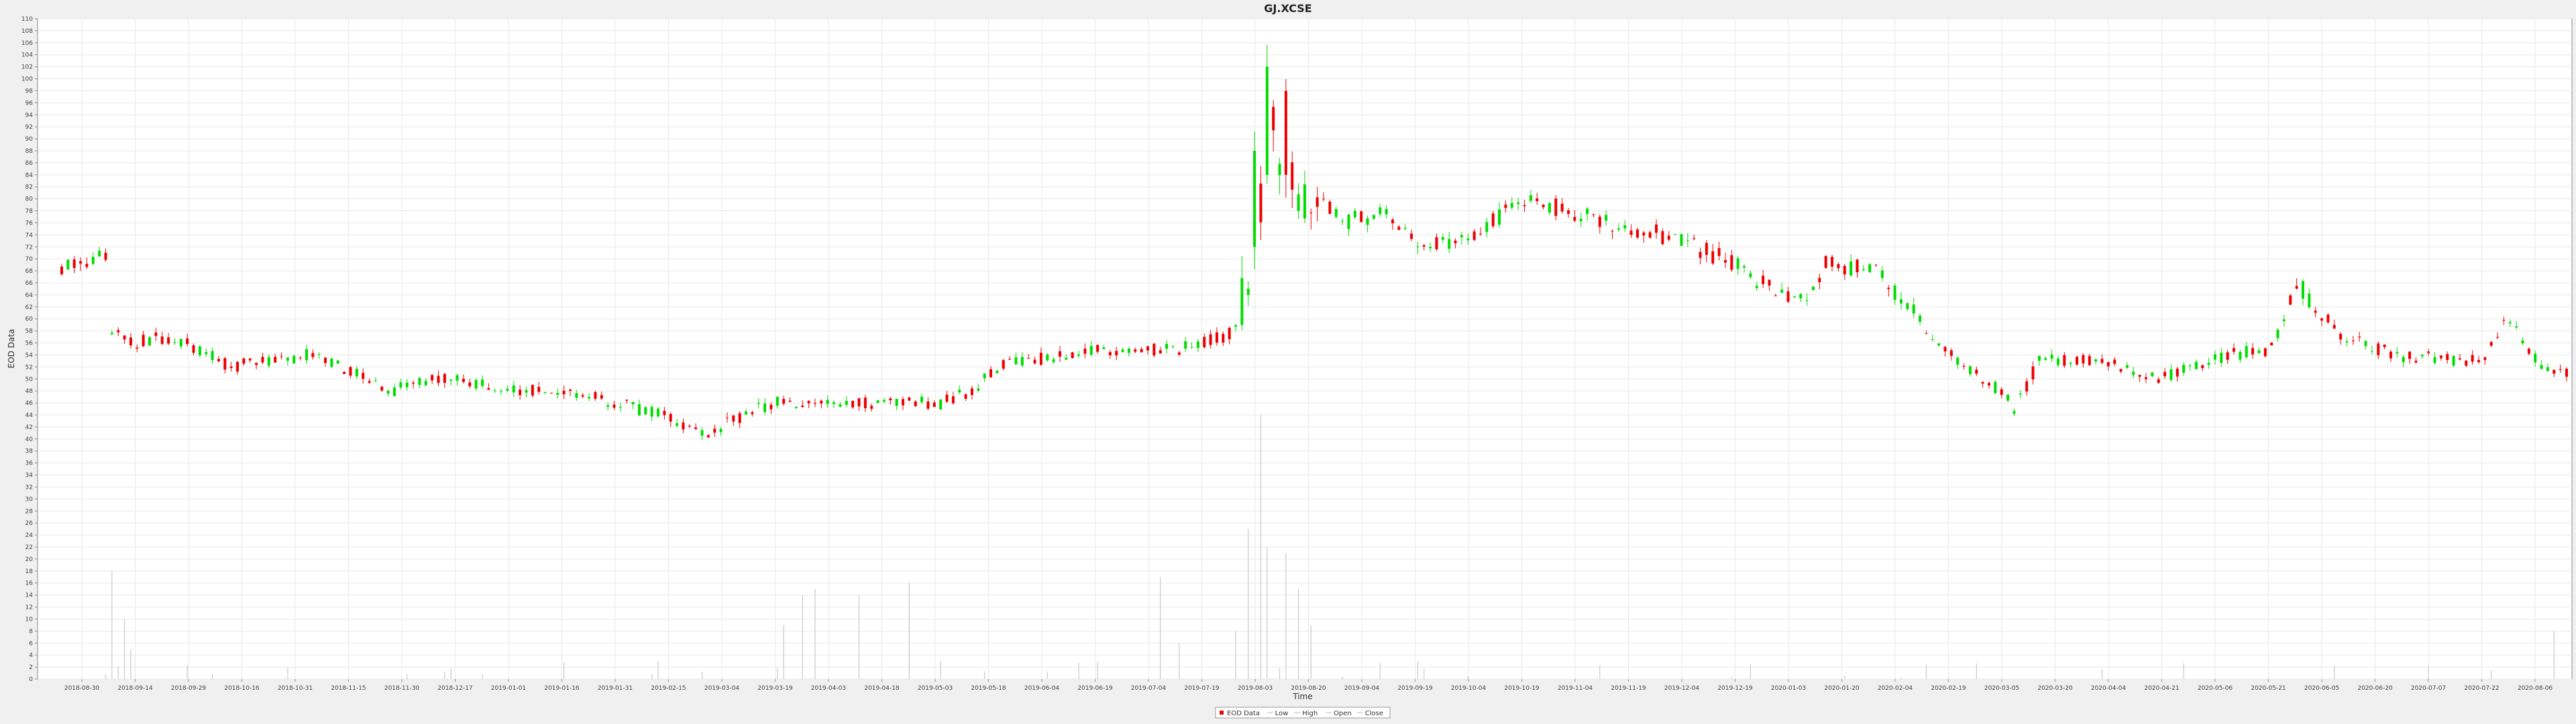 The height and width of the screenshot is (724, 2576). I want to click on y-tick-label: 42, so click(29, 428).